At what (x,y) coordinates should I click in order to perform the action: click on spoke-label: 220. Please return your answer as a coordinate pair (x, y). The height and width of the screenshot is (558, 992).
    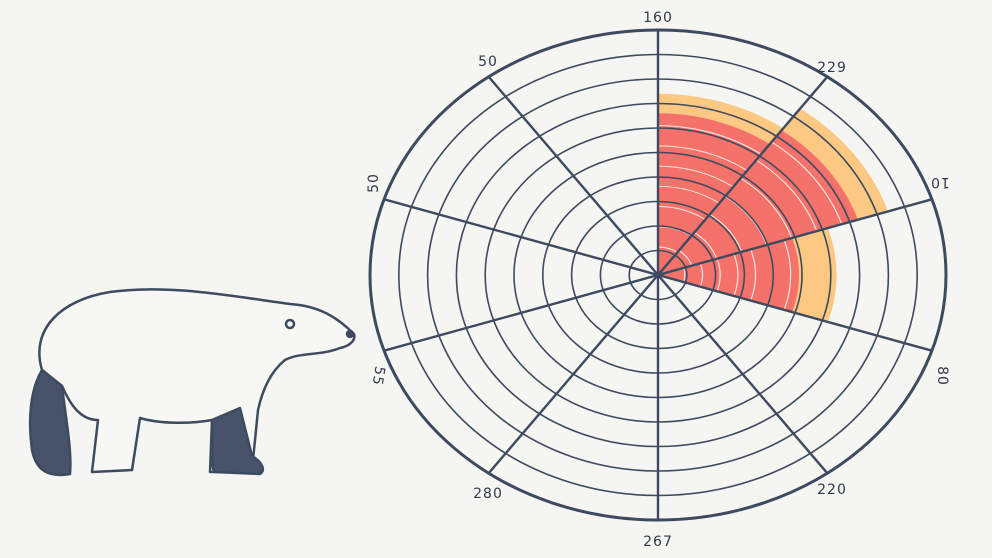
    Looking at the image, I should click on (832, 490).